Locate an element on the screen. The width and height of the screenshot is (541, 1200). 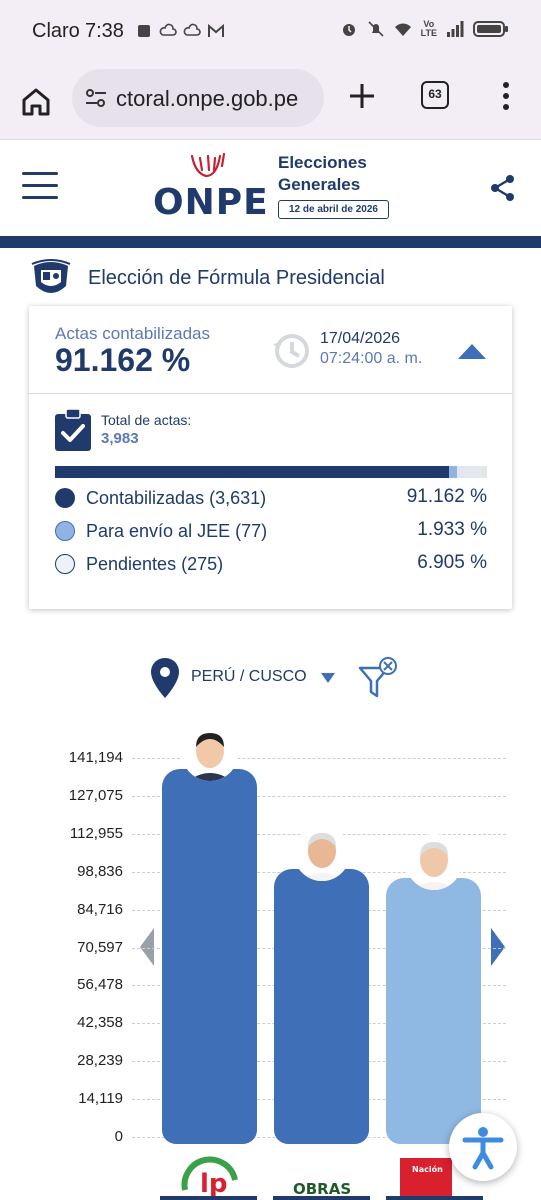
volte-indicator: Vo LTE is located at coordinates (429, 29).